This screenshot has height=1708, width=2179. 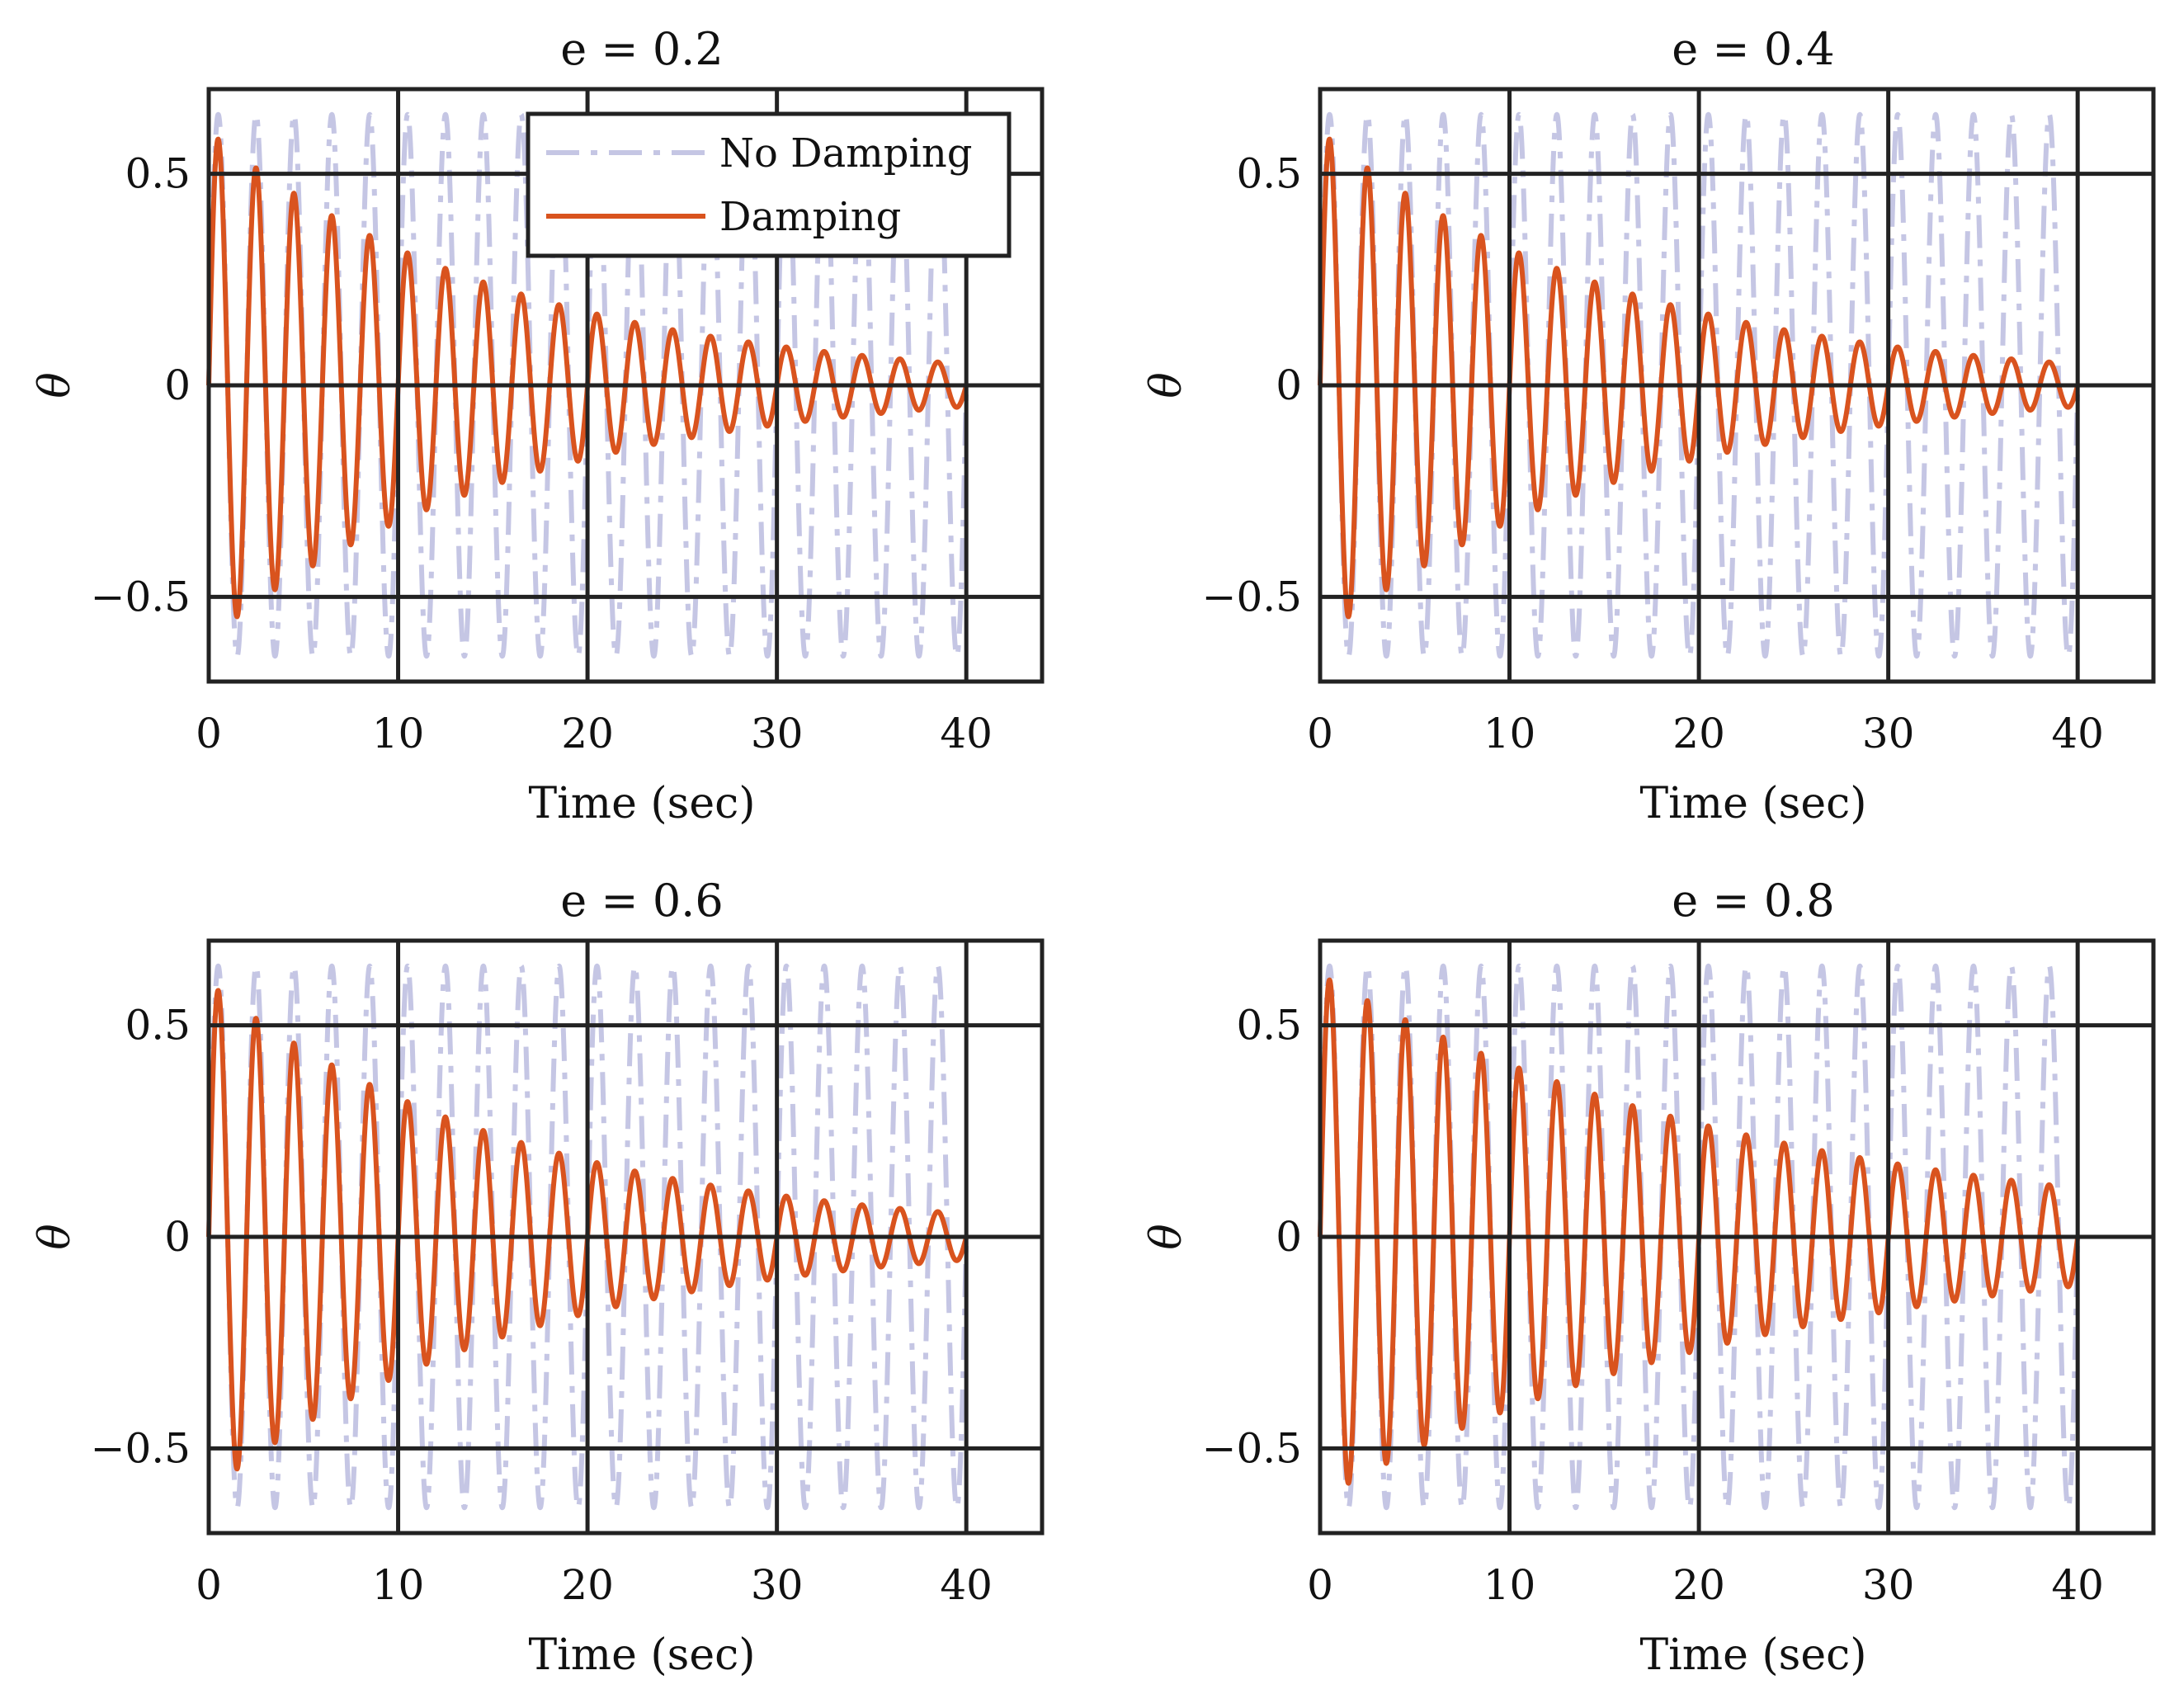 I want to click on chart-title: e = 0.4, so click(x=1753, y=49).